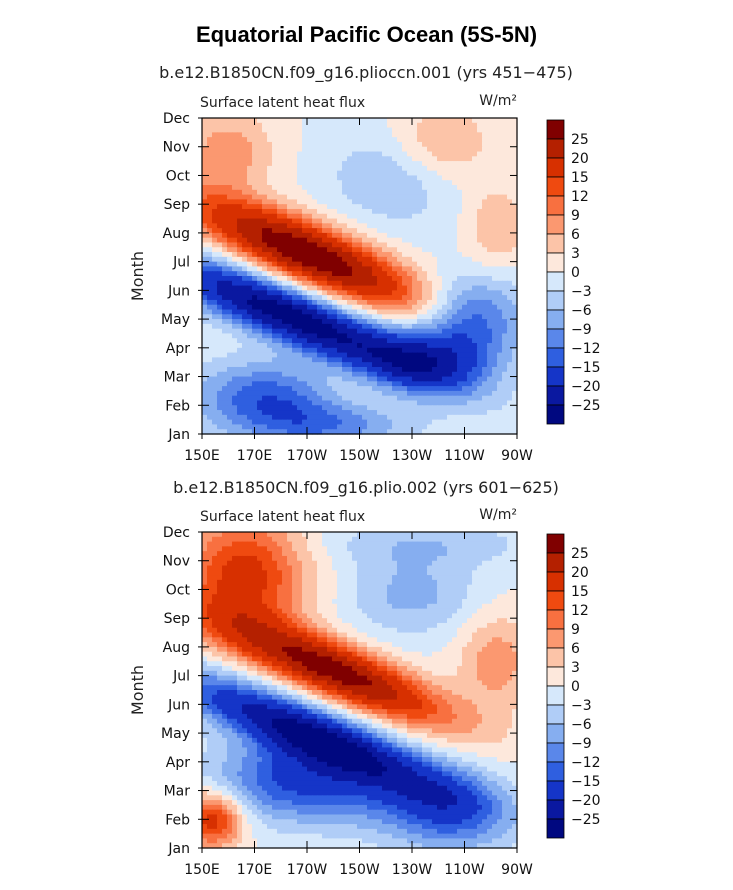  Describe the element at coordinates (581, 744) in the screenshot. I see `colorbar-label: −9` at that location.